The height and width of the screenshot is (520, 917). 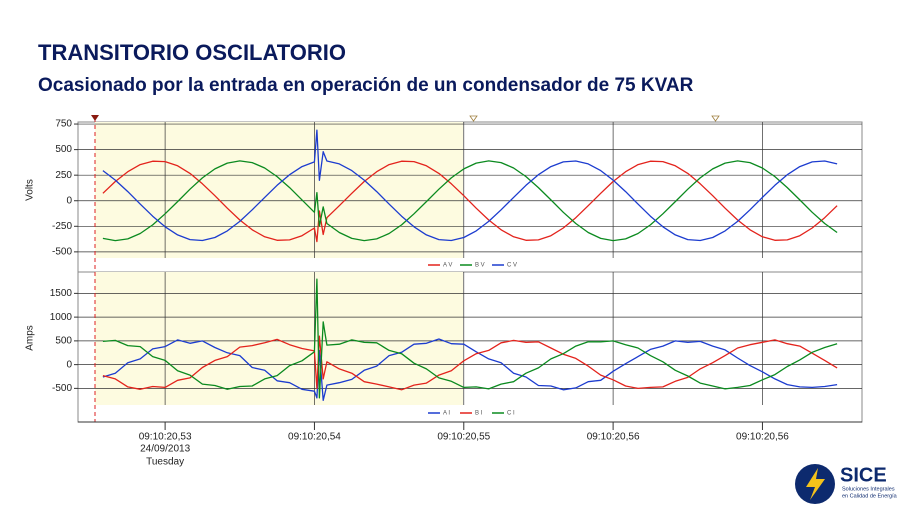 What do you see at coordinates (480, 266) in the screenshot?
I see `legend-label: B V` at bounding box center [480, 266].